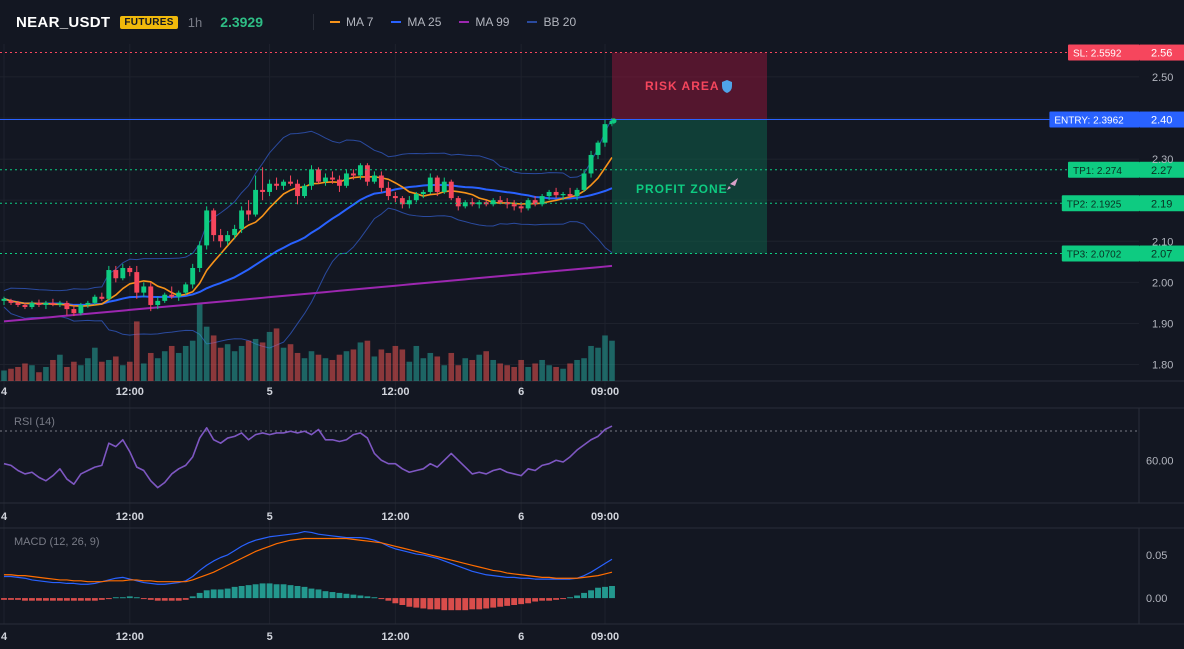 Image resolution: width=1184 pixels, height=649 pixels. I want to click on profit-zone, so click(689, 186).